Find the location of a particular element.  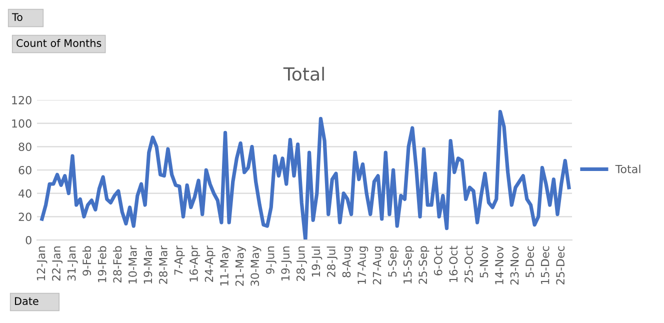

legend-label: Total is located at coordinates (627, 169).